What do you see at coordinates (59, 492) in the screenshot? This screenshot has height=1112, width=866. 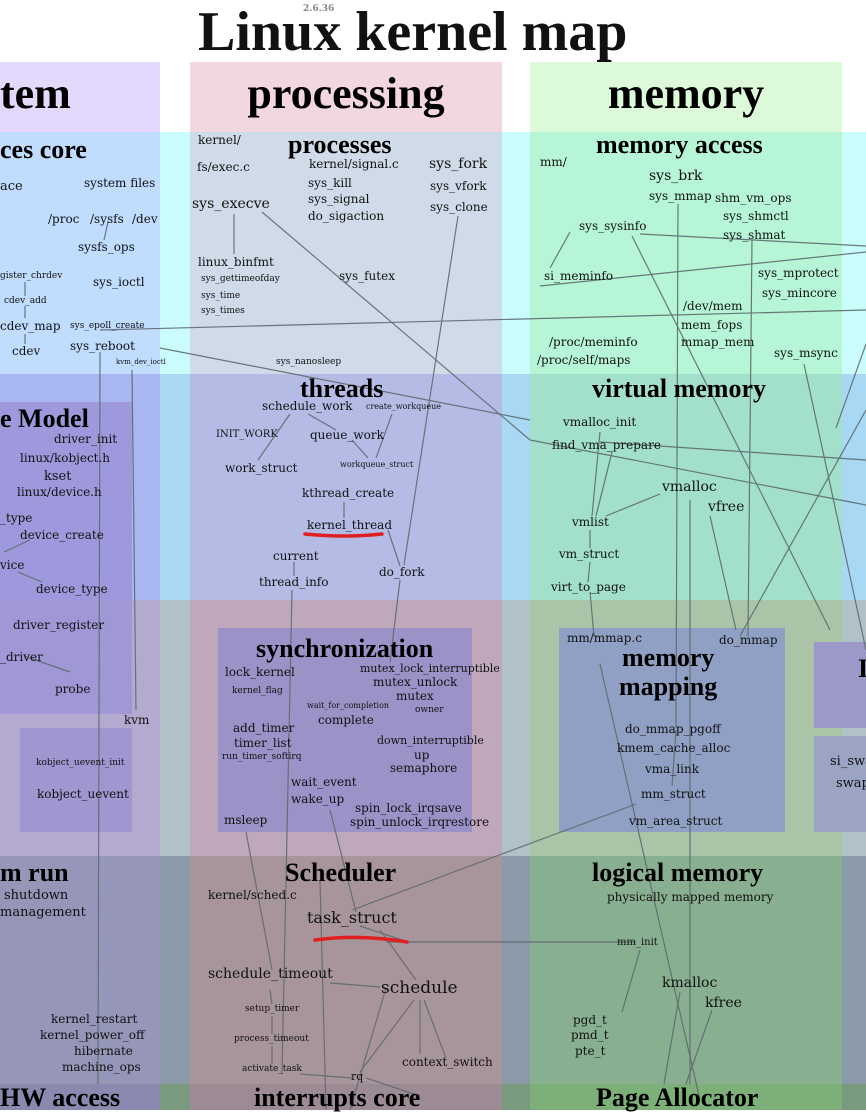 I see `node-linux-device-h: linux/device.h` at bounding box center [59, 492].